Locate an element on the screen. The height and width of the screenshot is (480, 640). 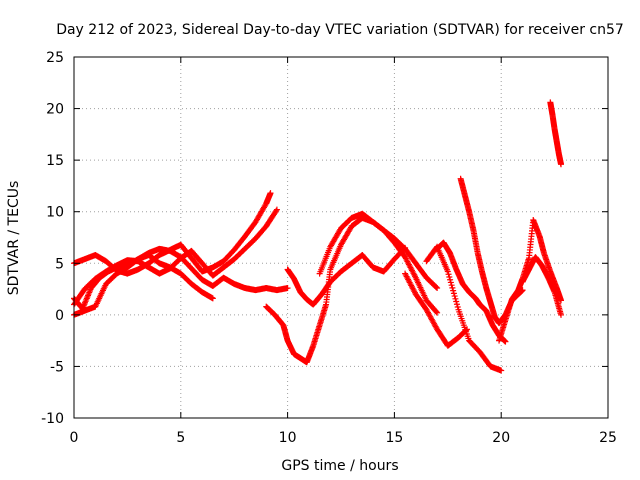
y-tick-label: 15 is located at coordinates (55, 161).